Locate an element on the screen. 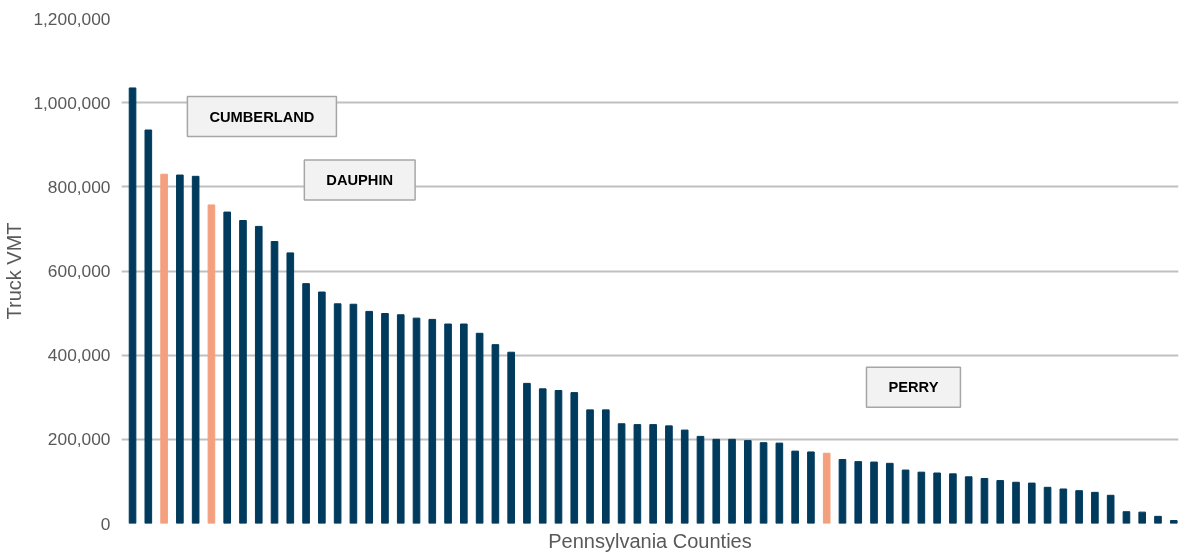  y-tick-label: 400,000 is located at coordinates (79, 355).